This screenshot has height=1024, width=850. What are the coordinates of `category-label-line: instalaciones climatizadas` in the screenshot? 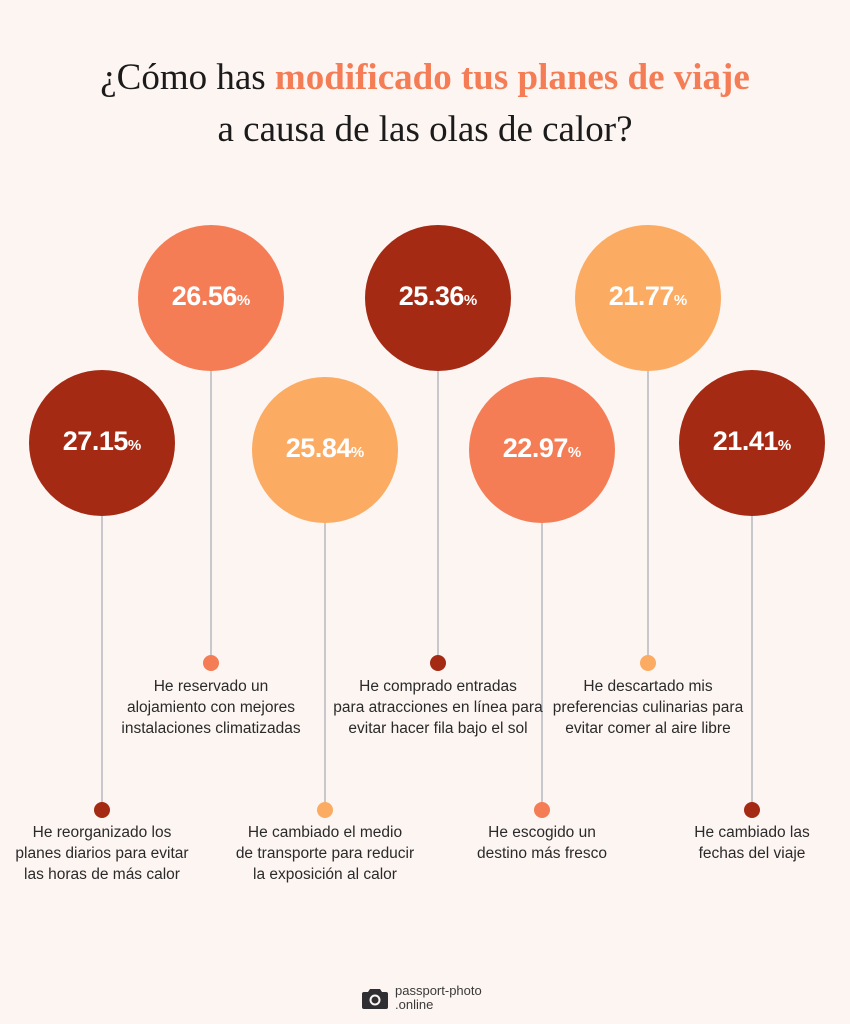 It's located at (211, 728).